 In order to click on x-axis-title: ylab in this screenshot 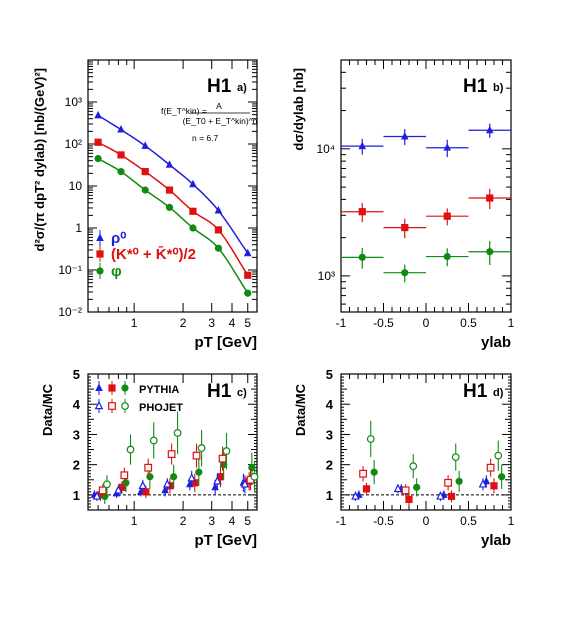, I will do `click(496, 342)`.